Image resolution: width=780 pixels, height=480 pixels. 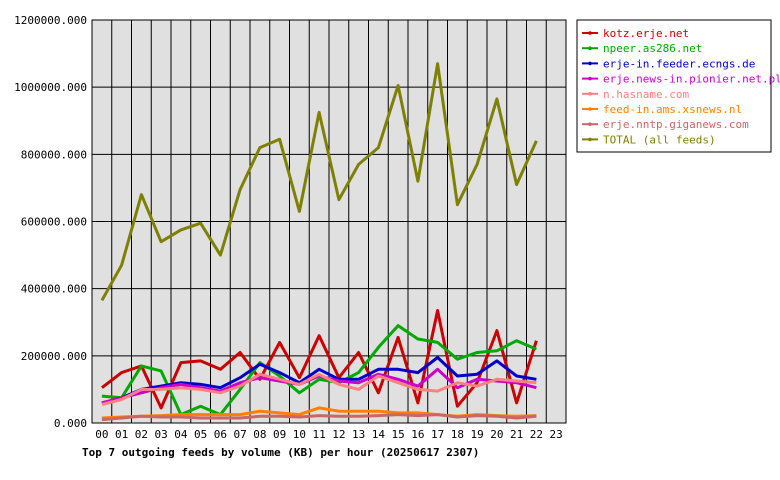 I want to click on y-tick-label: 800000.000, so click(x=54, y=154).